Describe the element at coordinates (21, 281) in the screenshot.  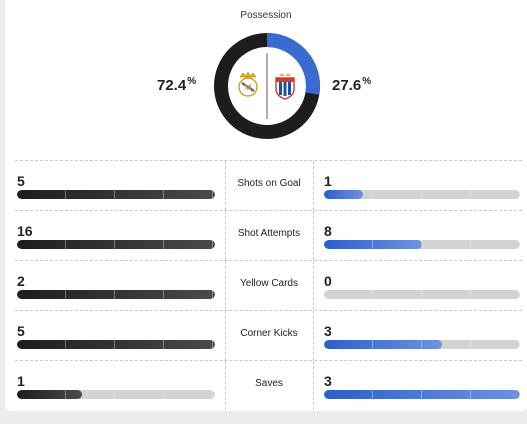
I see `stat-home-value: 2` at that location.